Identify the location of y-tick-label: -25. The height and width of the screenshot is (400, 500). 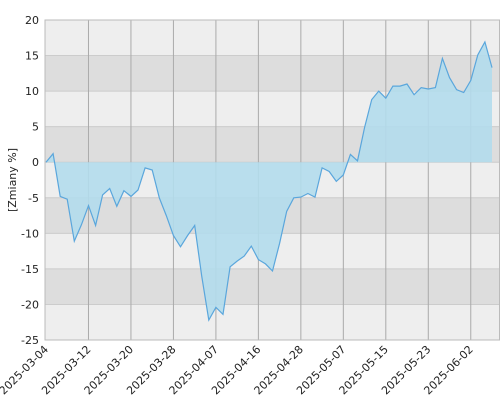
(30, 340).